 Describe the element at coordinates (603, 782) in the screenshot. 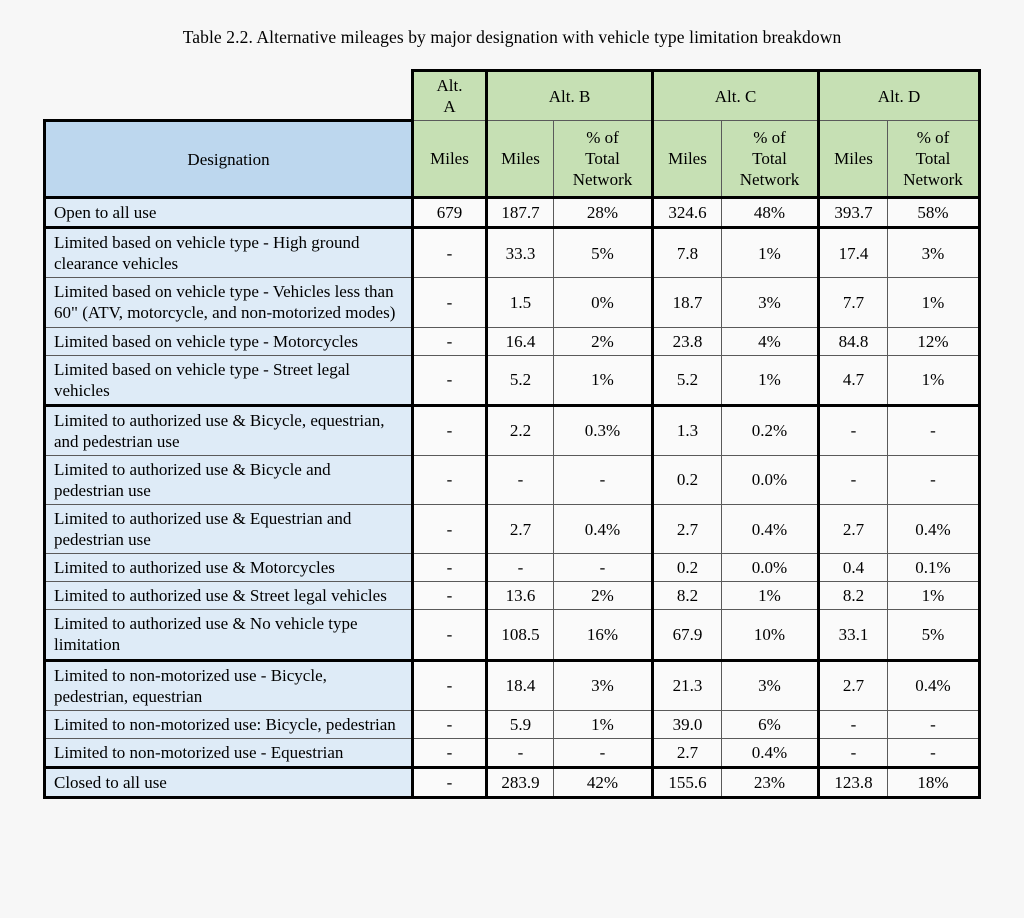

I see `value-cell: 42%` at that location.